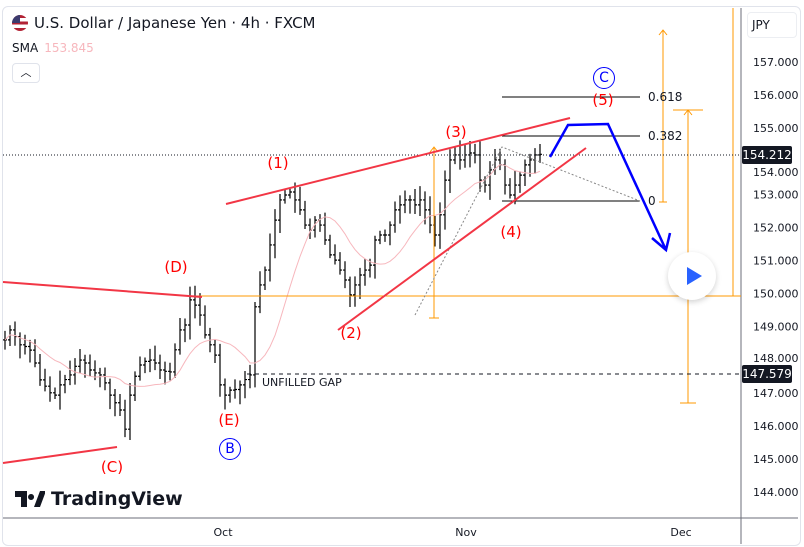  Describe the element at coordinates (20, 23) in the screenshot. I see `usd-jpy-flag-icon` at that location.